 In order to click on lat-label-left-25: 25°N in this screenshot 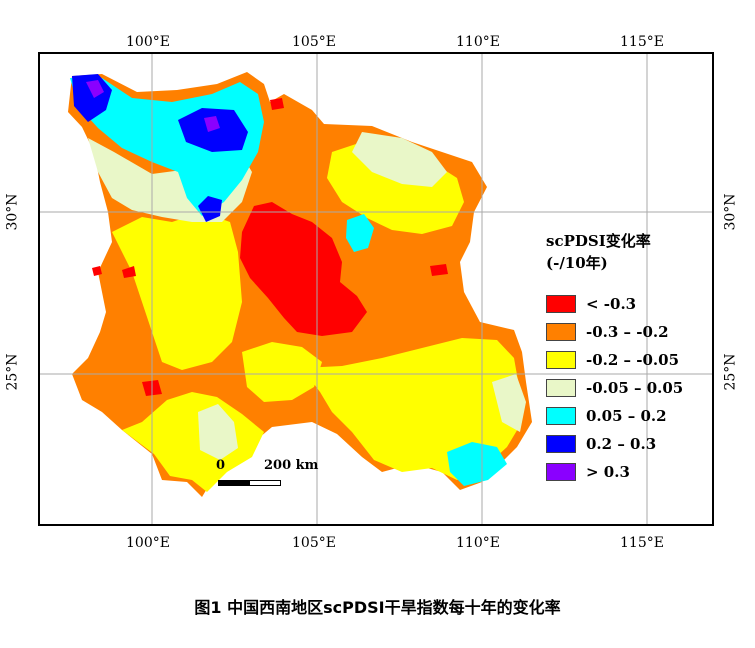, I will do `click(12, 372)`.